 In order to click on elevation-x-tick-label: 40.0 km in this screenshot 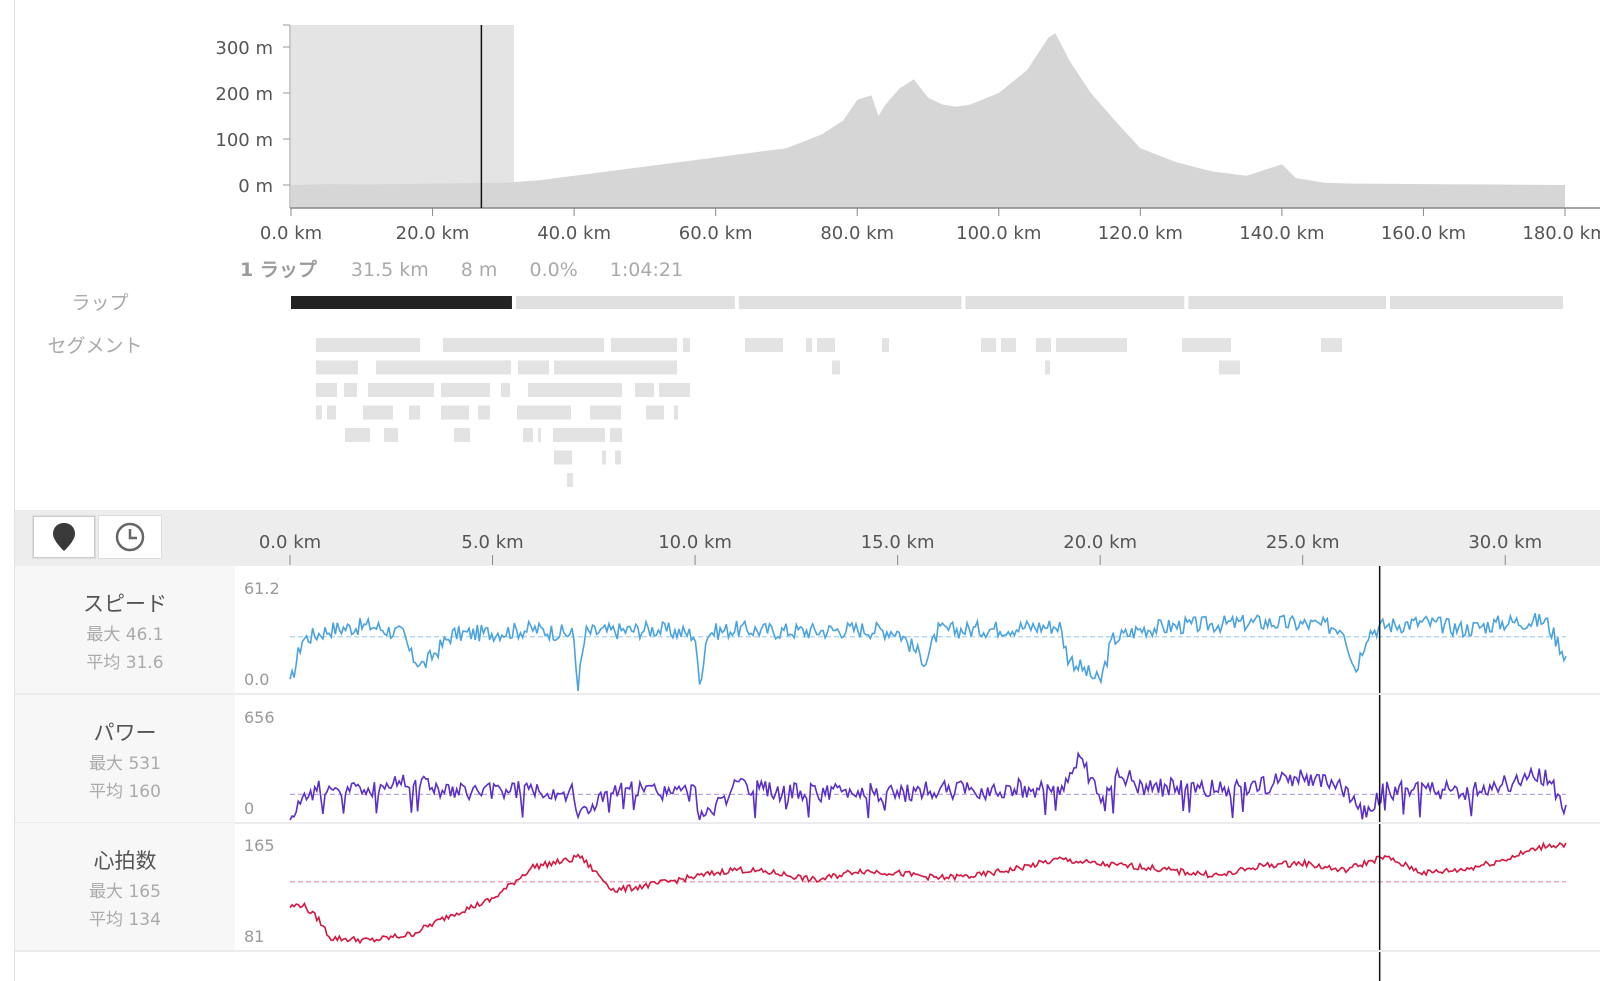, I will do `click(574, 233)`.